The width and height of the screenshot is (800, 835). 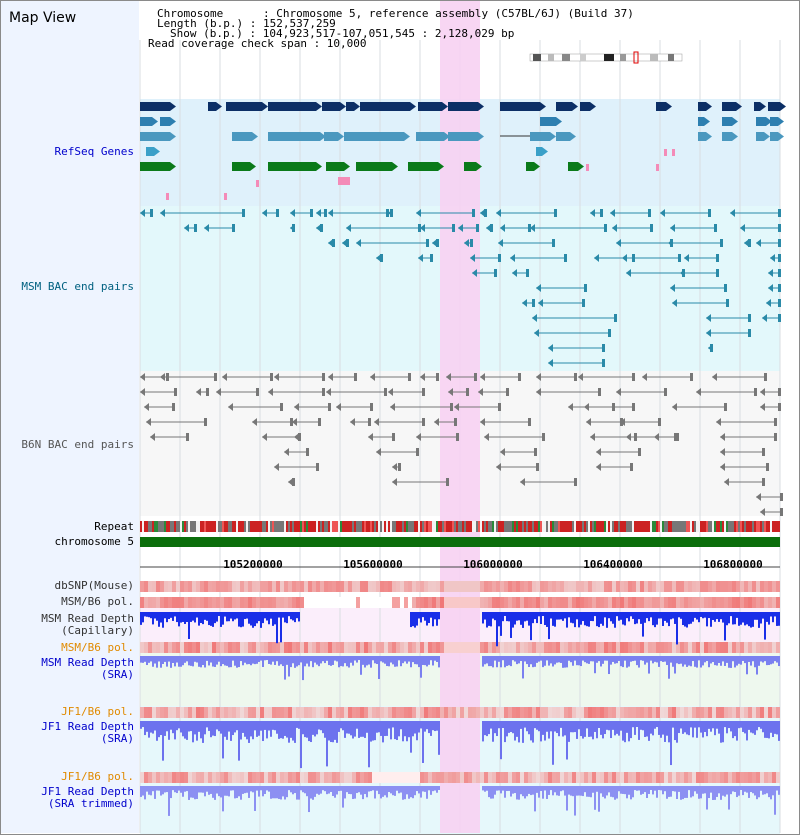 What do you see at coordinates (341, 136) in the screenshot?
I see `strand-arrow-icon` at bounding box center [341, 136].